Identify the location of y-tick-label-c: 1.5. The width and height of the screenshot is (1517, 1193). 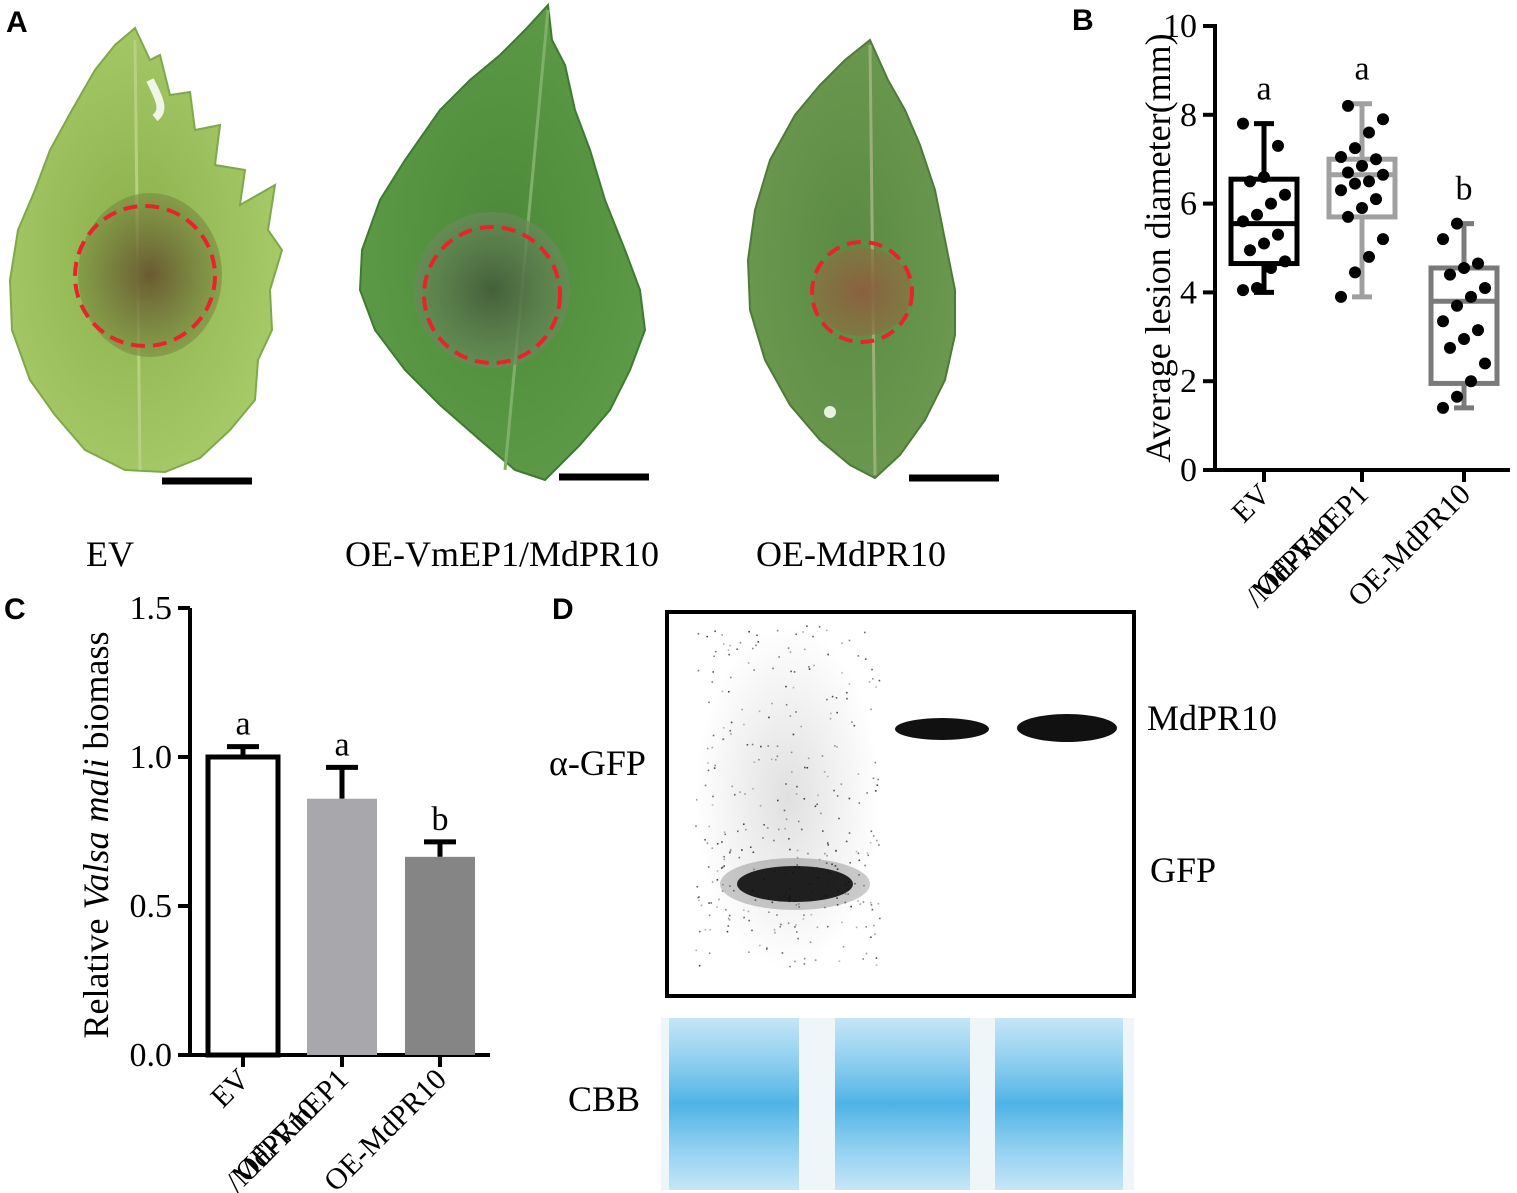
(151, 608).